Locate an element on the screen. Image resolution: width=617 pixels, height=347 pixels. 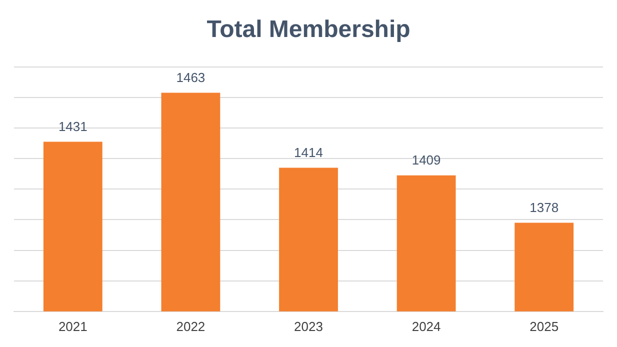
x-tick-label: 2022 is located at coordinates (191, 326).